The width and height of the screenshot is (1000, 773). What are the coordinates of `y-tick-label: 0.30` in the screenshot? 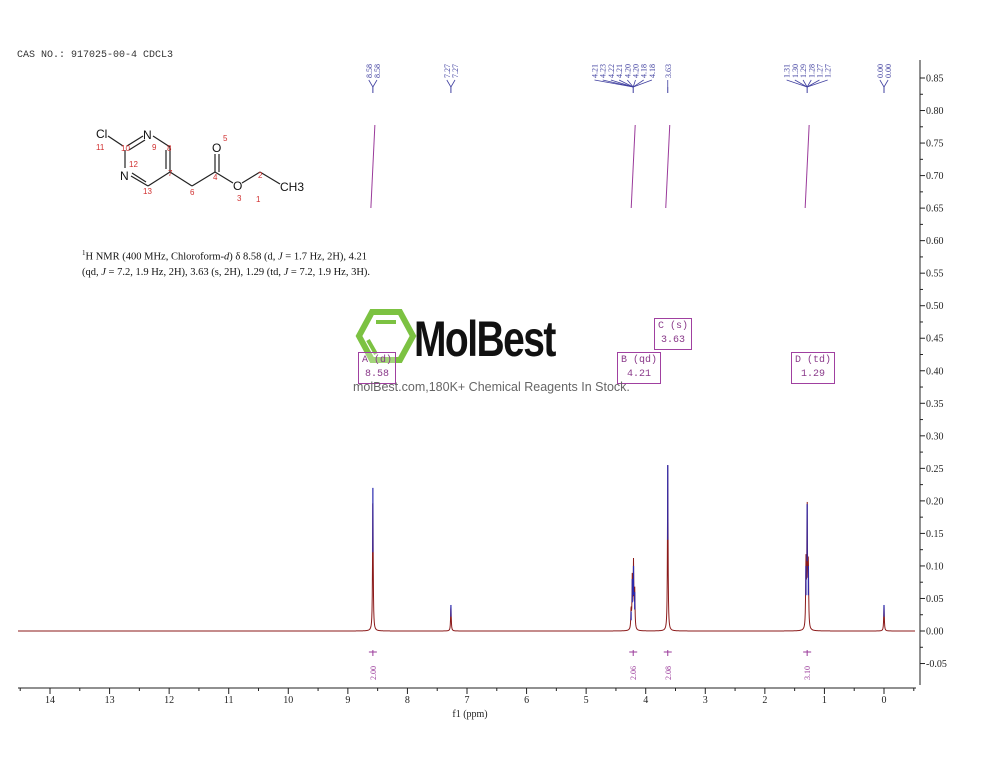 It's located at (935, 436).